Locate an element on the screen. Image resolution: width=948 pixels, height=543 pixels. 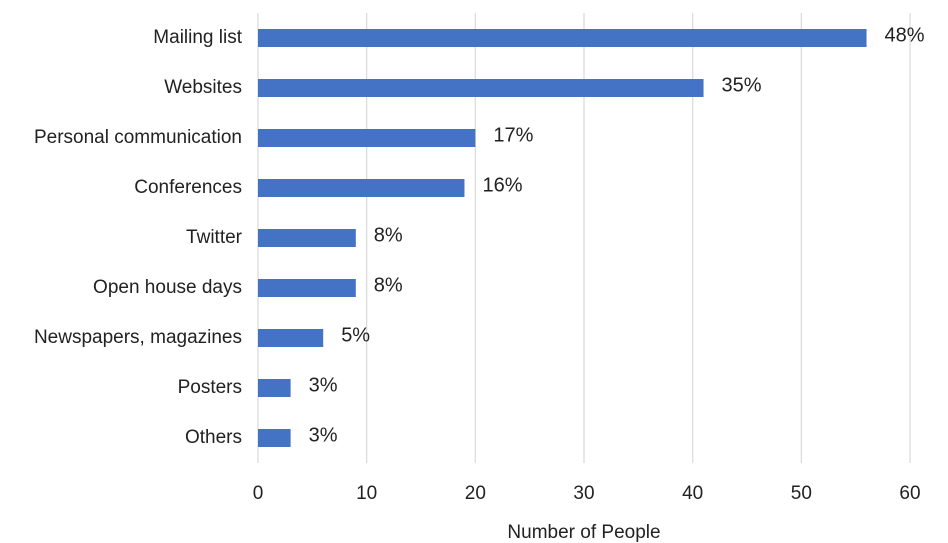
y-tick-label: Open house days is located at coordinates (167, 287).